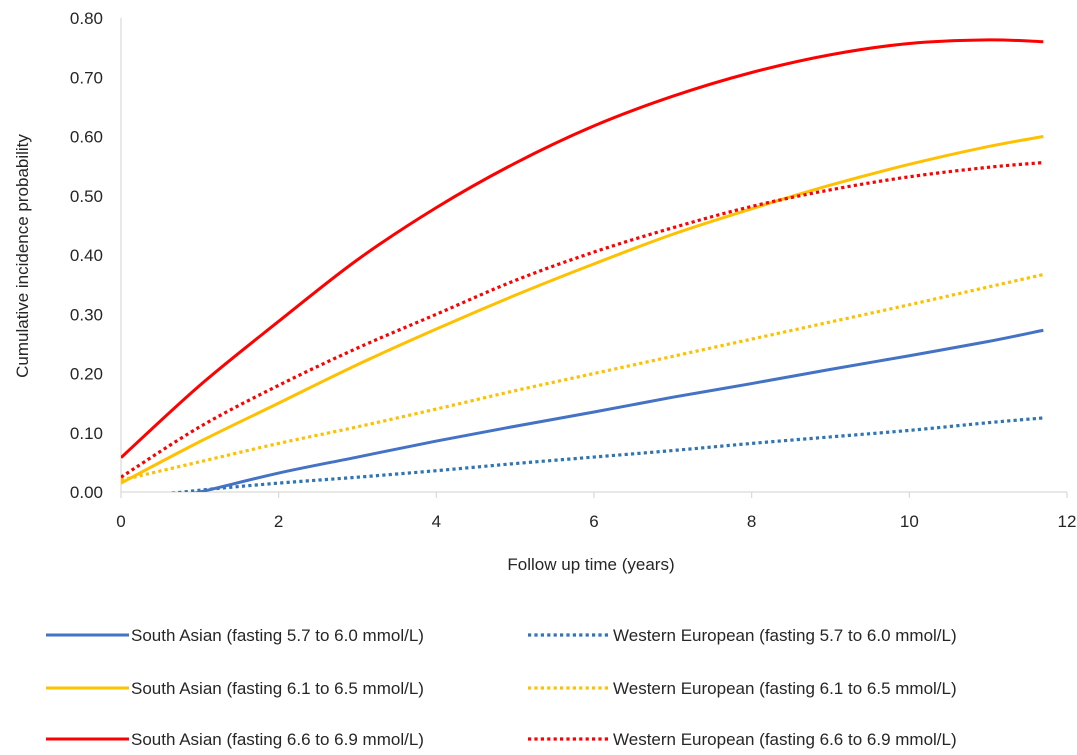 This screenshot has height=755, width=1077. I want to click on y-axis-title: Cumulative incidence probability, so click(22, 256).